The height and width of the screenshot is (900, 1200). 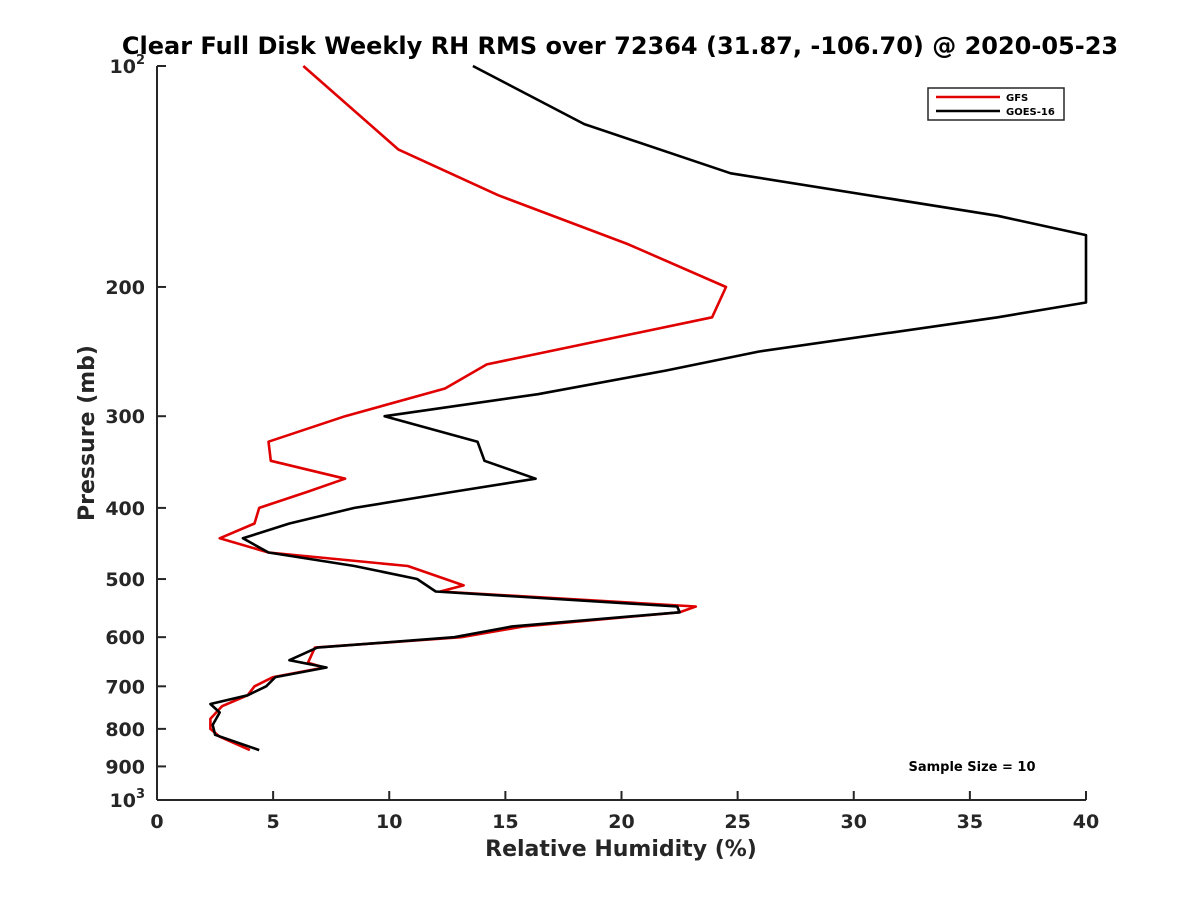 What do you see at coordinates (854, 822) in the screenshot?
I see `x-tick-label-6: 30` at bounding box center [854, 822].